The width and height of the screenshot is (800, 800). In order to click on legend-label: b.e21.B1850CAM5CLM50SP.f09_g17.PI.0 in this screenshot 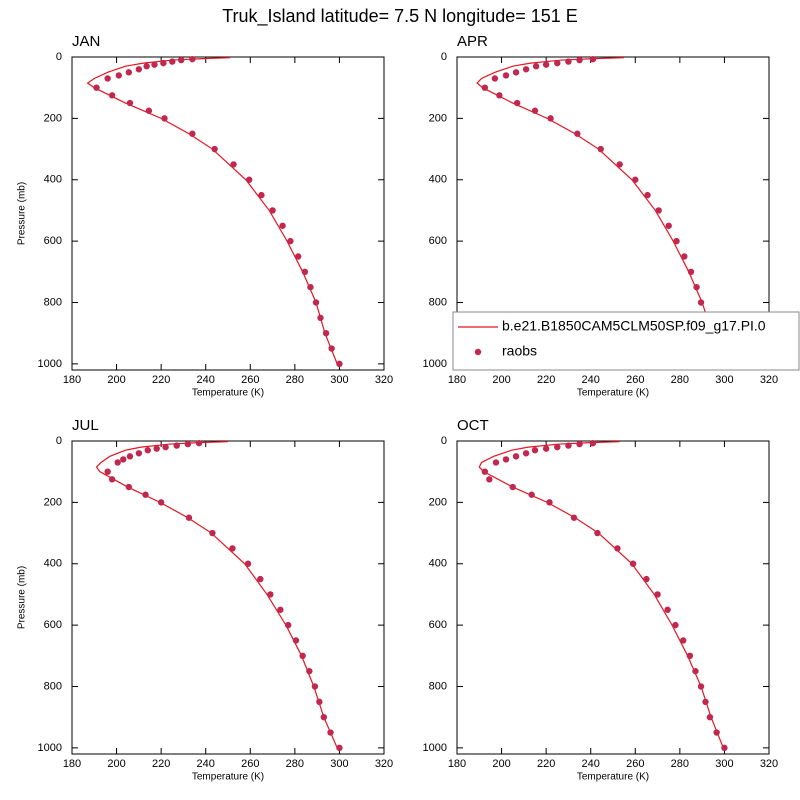, I will do `click(634, 326)`.